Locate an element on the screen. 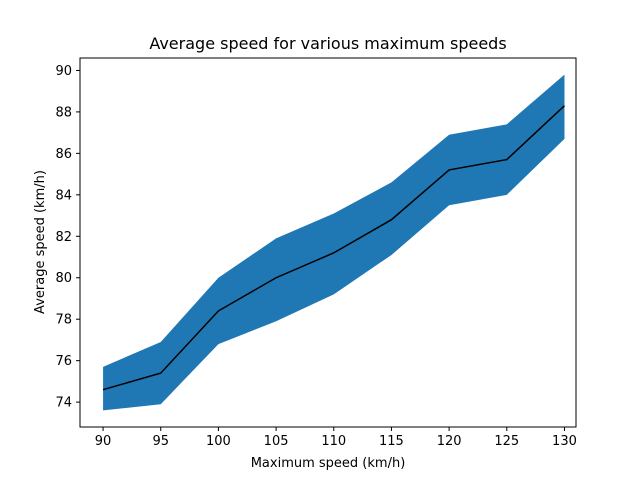 This screenshot has height=480, width=640. y-axis-label: Average speed (km/h) is located at coordinates (40, 242).